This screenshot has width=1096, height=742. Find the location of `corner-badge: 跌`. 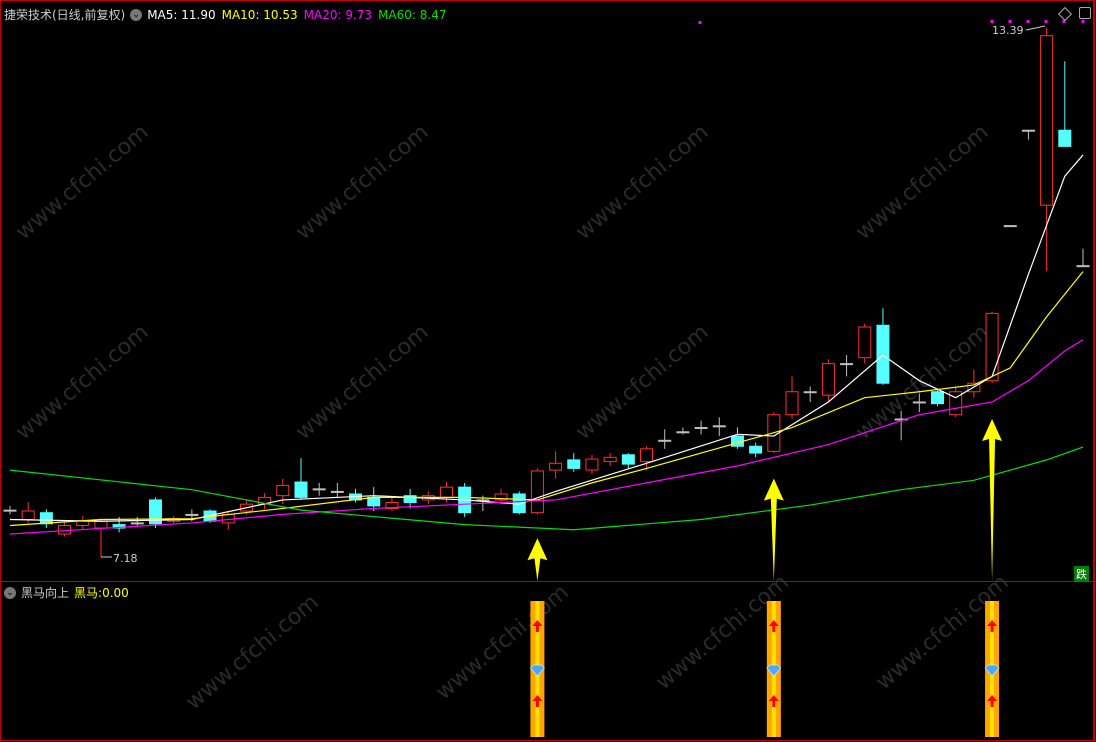

corner-badge: 跌 is located at coordinates (1081, 574).